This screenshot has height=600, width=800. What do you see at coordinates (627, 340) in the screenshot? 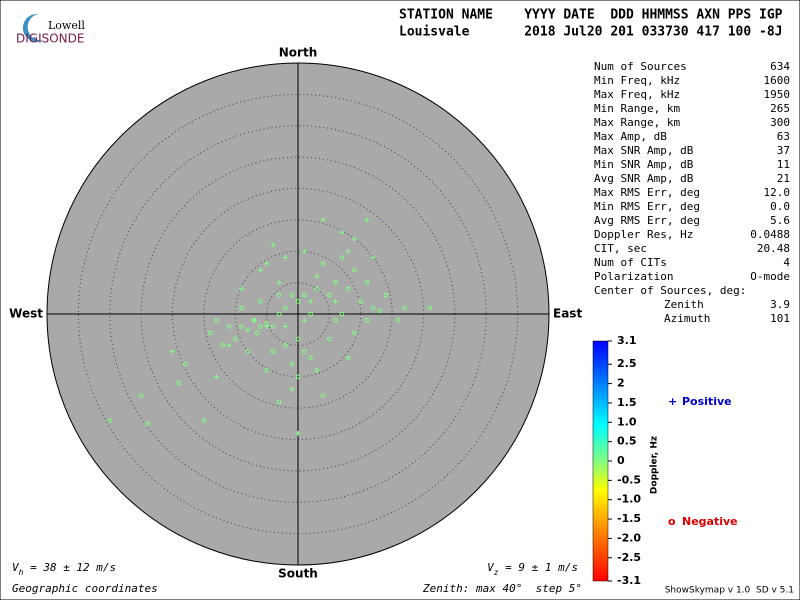
I see `colorbar-tick-label: 3.1` at bounding box center [627, 340].